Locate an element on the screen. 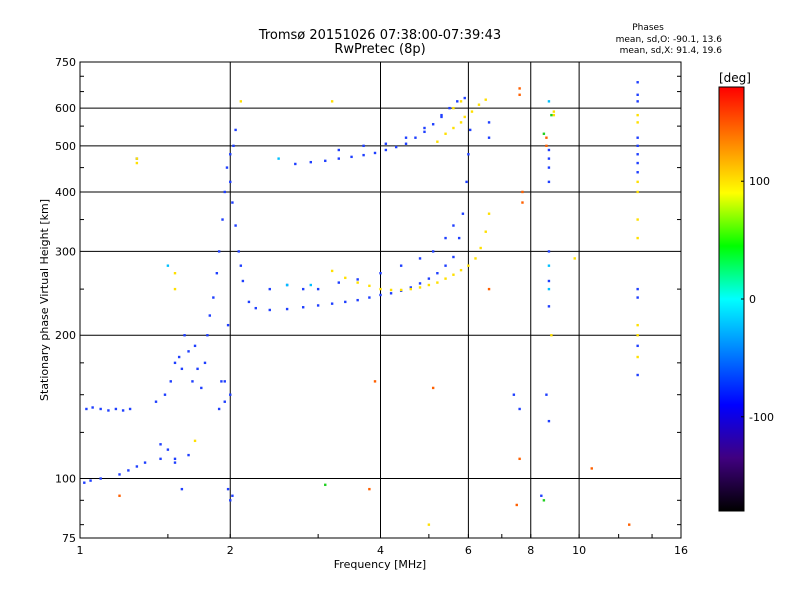 The height and width of the screenshot is (600, 800). y-tick-label: 750 is located at coordinates (65, 62).